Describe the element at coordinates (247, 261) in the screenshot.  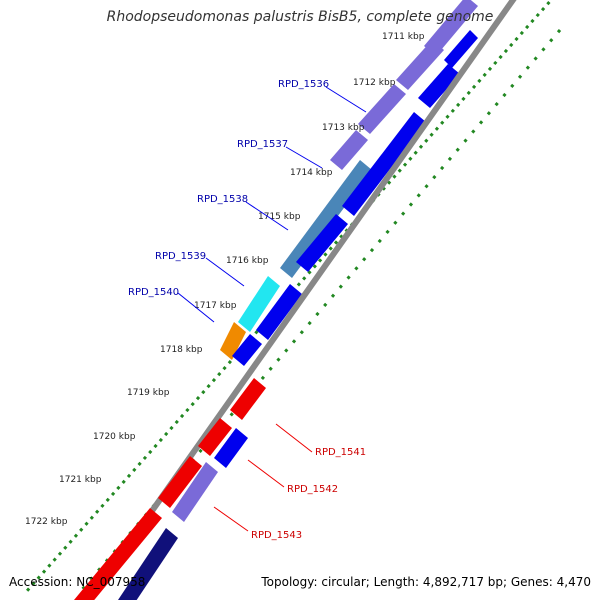
I see `tick-label: 1716 kbp` at that location.